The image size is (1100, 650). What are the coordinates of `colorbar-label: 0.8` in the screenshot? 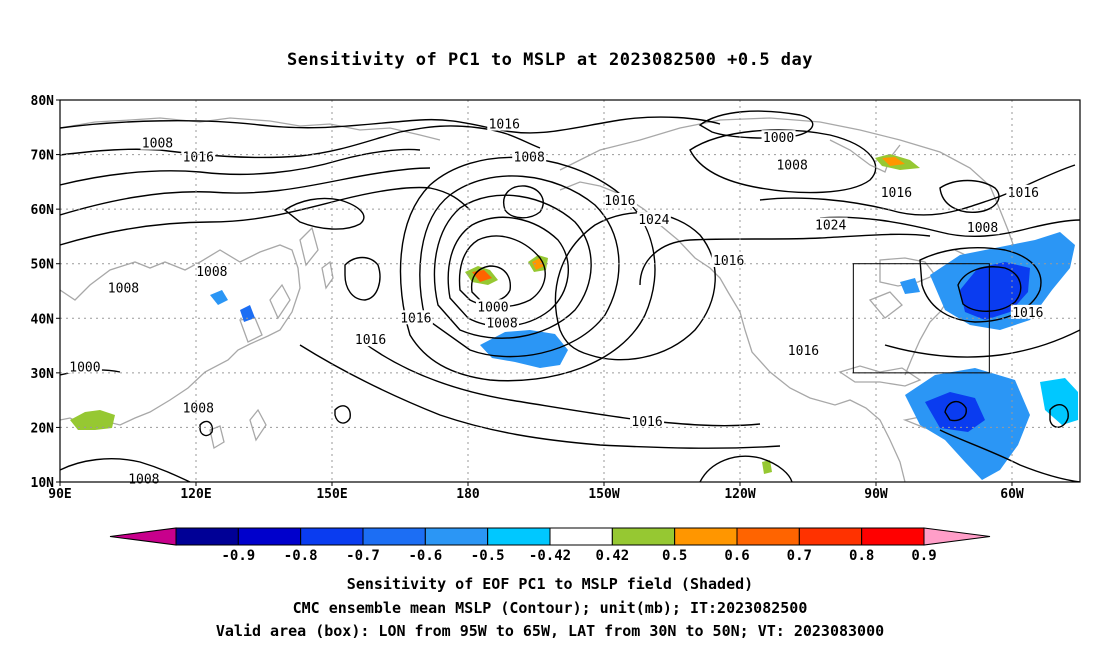 It's located at (861, 556).